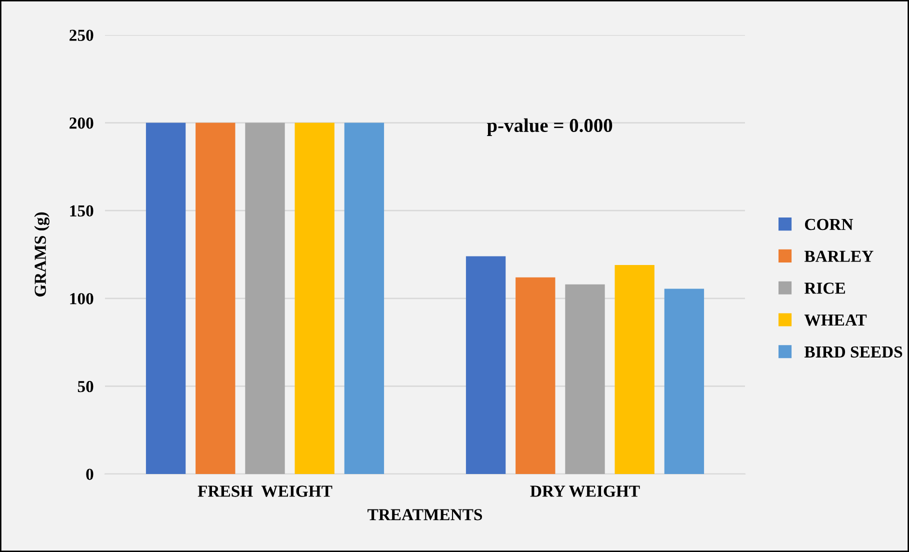  I want to click on legend-label: BARLEY, so click(839, 256).